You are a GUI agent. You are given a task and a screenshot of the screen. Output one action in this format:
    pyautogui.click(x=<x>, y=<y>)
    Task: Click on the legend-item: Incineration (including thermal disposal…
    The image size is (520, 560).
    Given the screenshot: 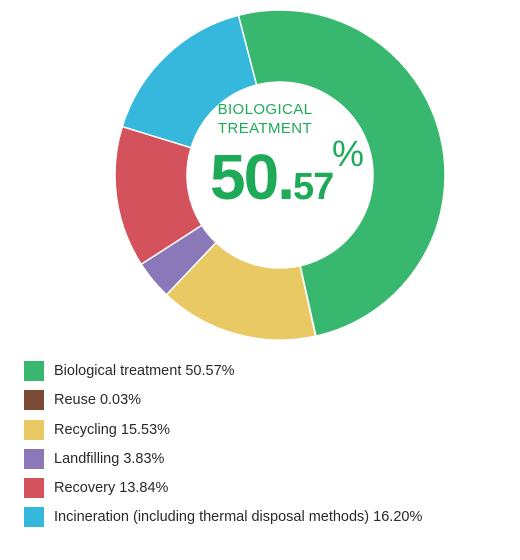 What is the action you would take?
    pyautogui.click(x=223, y=517)
    